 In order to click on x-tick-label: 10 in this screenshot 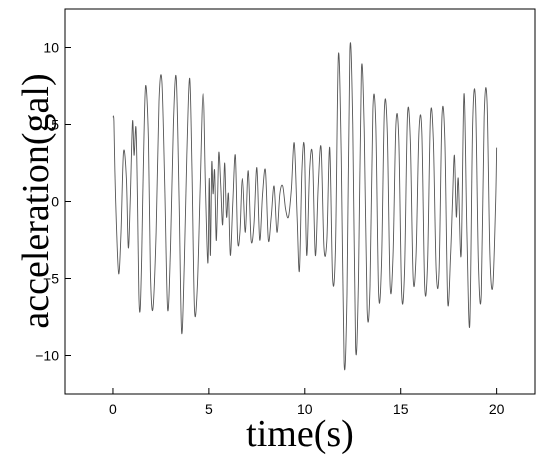, I will do `click(305, 409)`.